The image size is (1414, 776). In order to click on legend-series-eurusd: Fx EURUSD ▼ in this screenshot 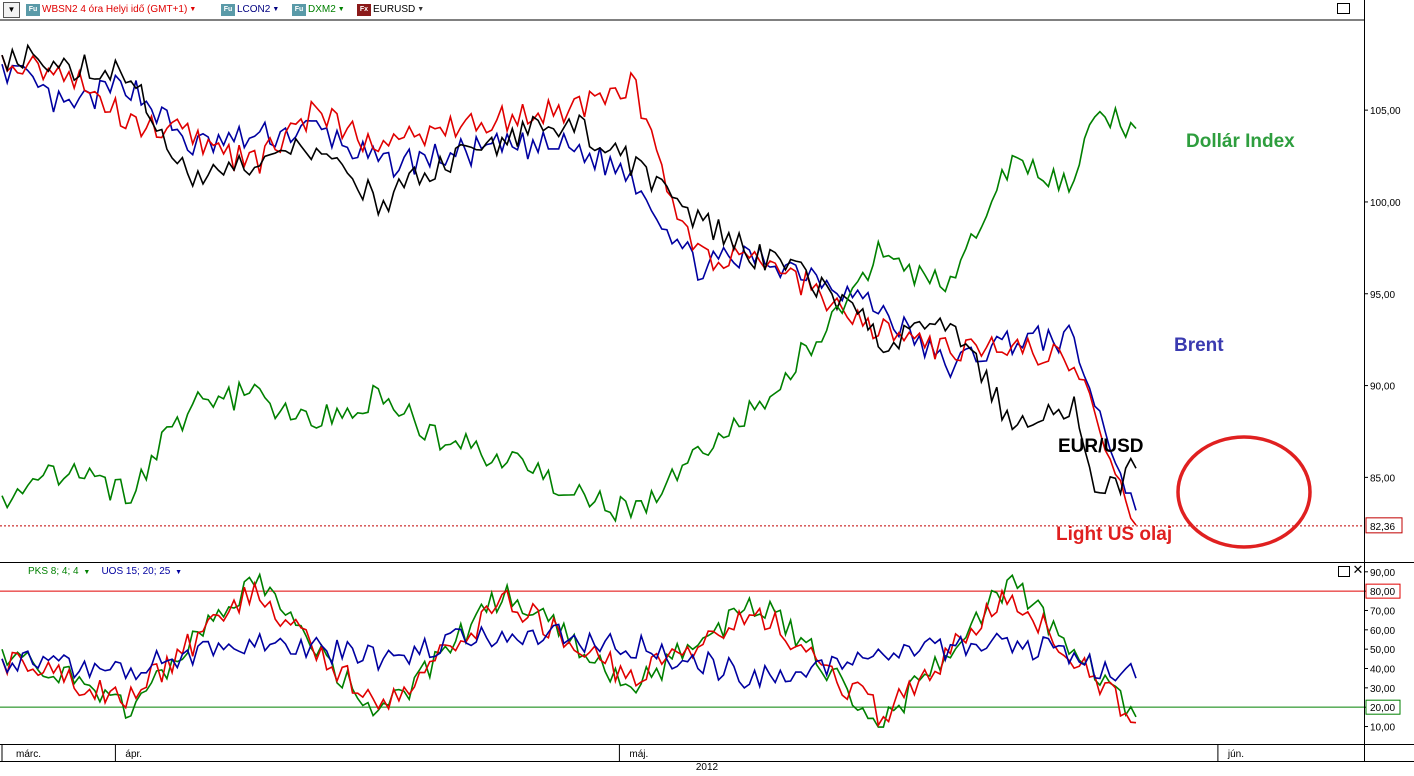, I will do `click(390, 9)`.